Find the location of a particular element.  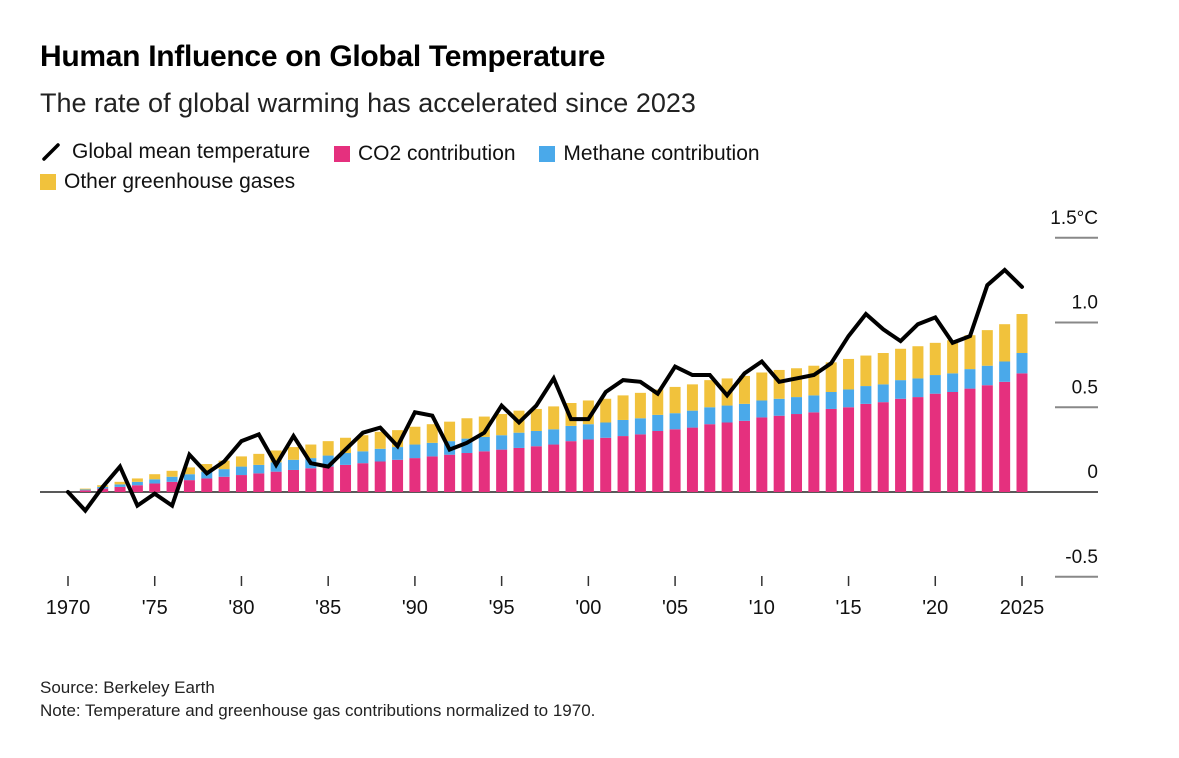

legend-label: Other greenhouse gases is located at coordinates (180, 181).